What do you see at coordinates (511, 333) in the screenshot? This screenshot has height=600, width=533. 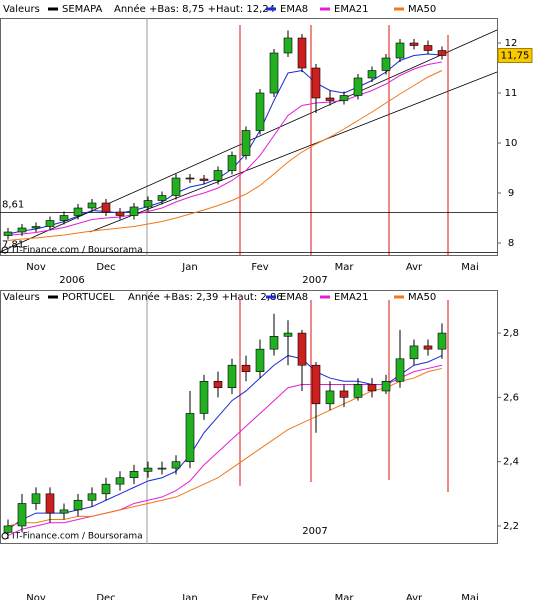 I see `y-tick-label: 2,8` at bounding box center [511, 333].